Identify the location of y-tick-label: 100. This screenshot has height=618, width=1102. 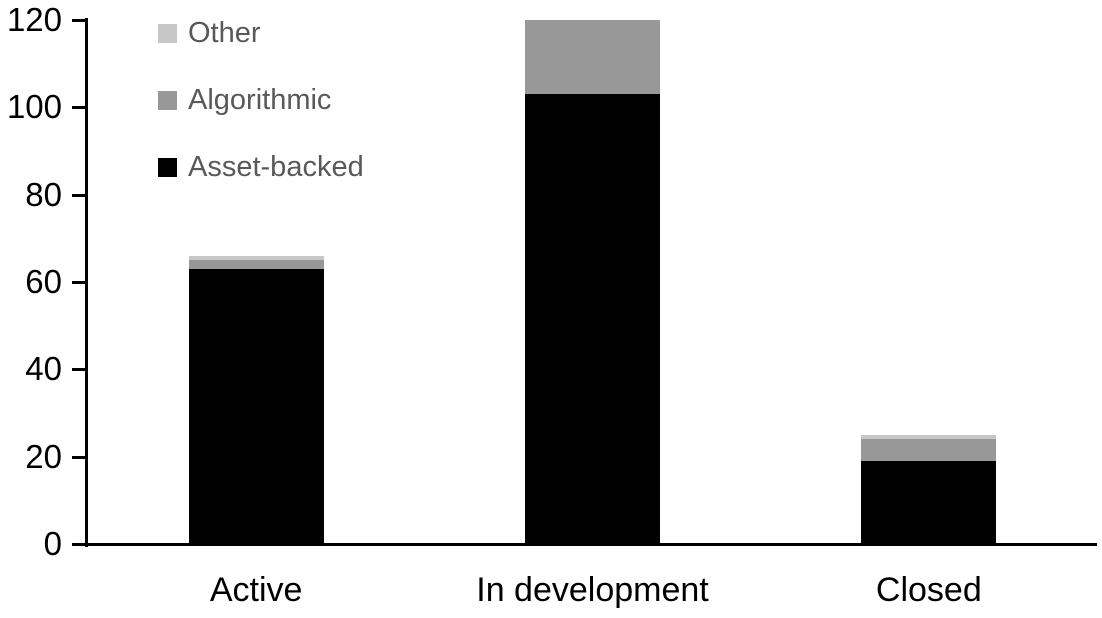
(34, 107).